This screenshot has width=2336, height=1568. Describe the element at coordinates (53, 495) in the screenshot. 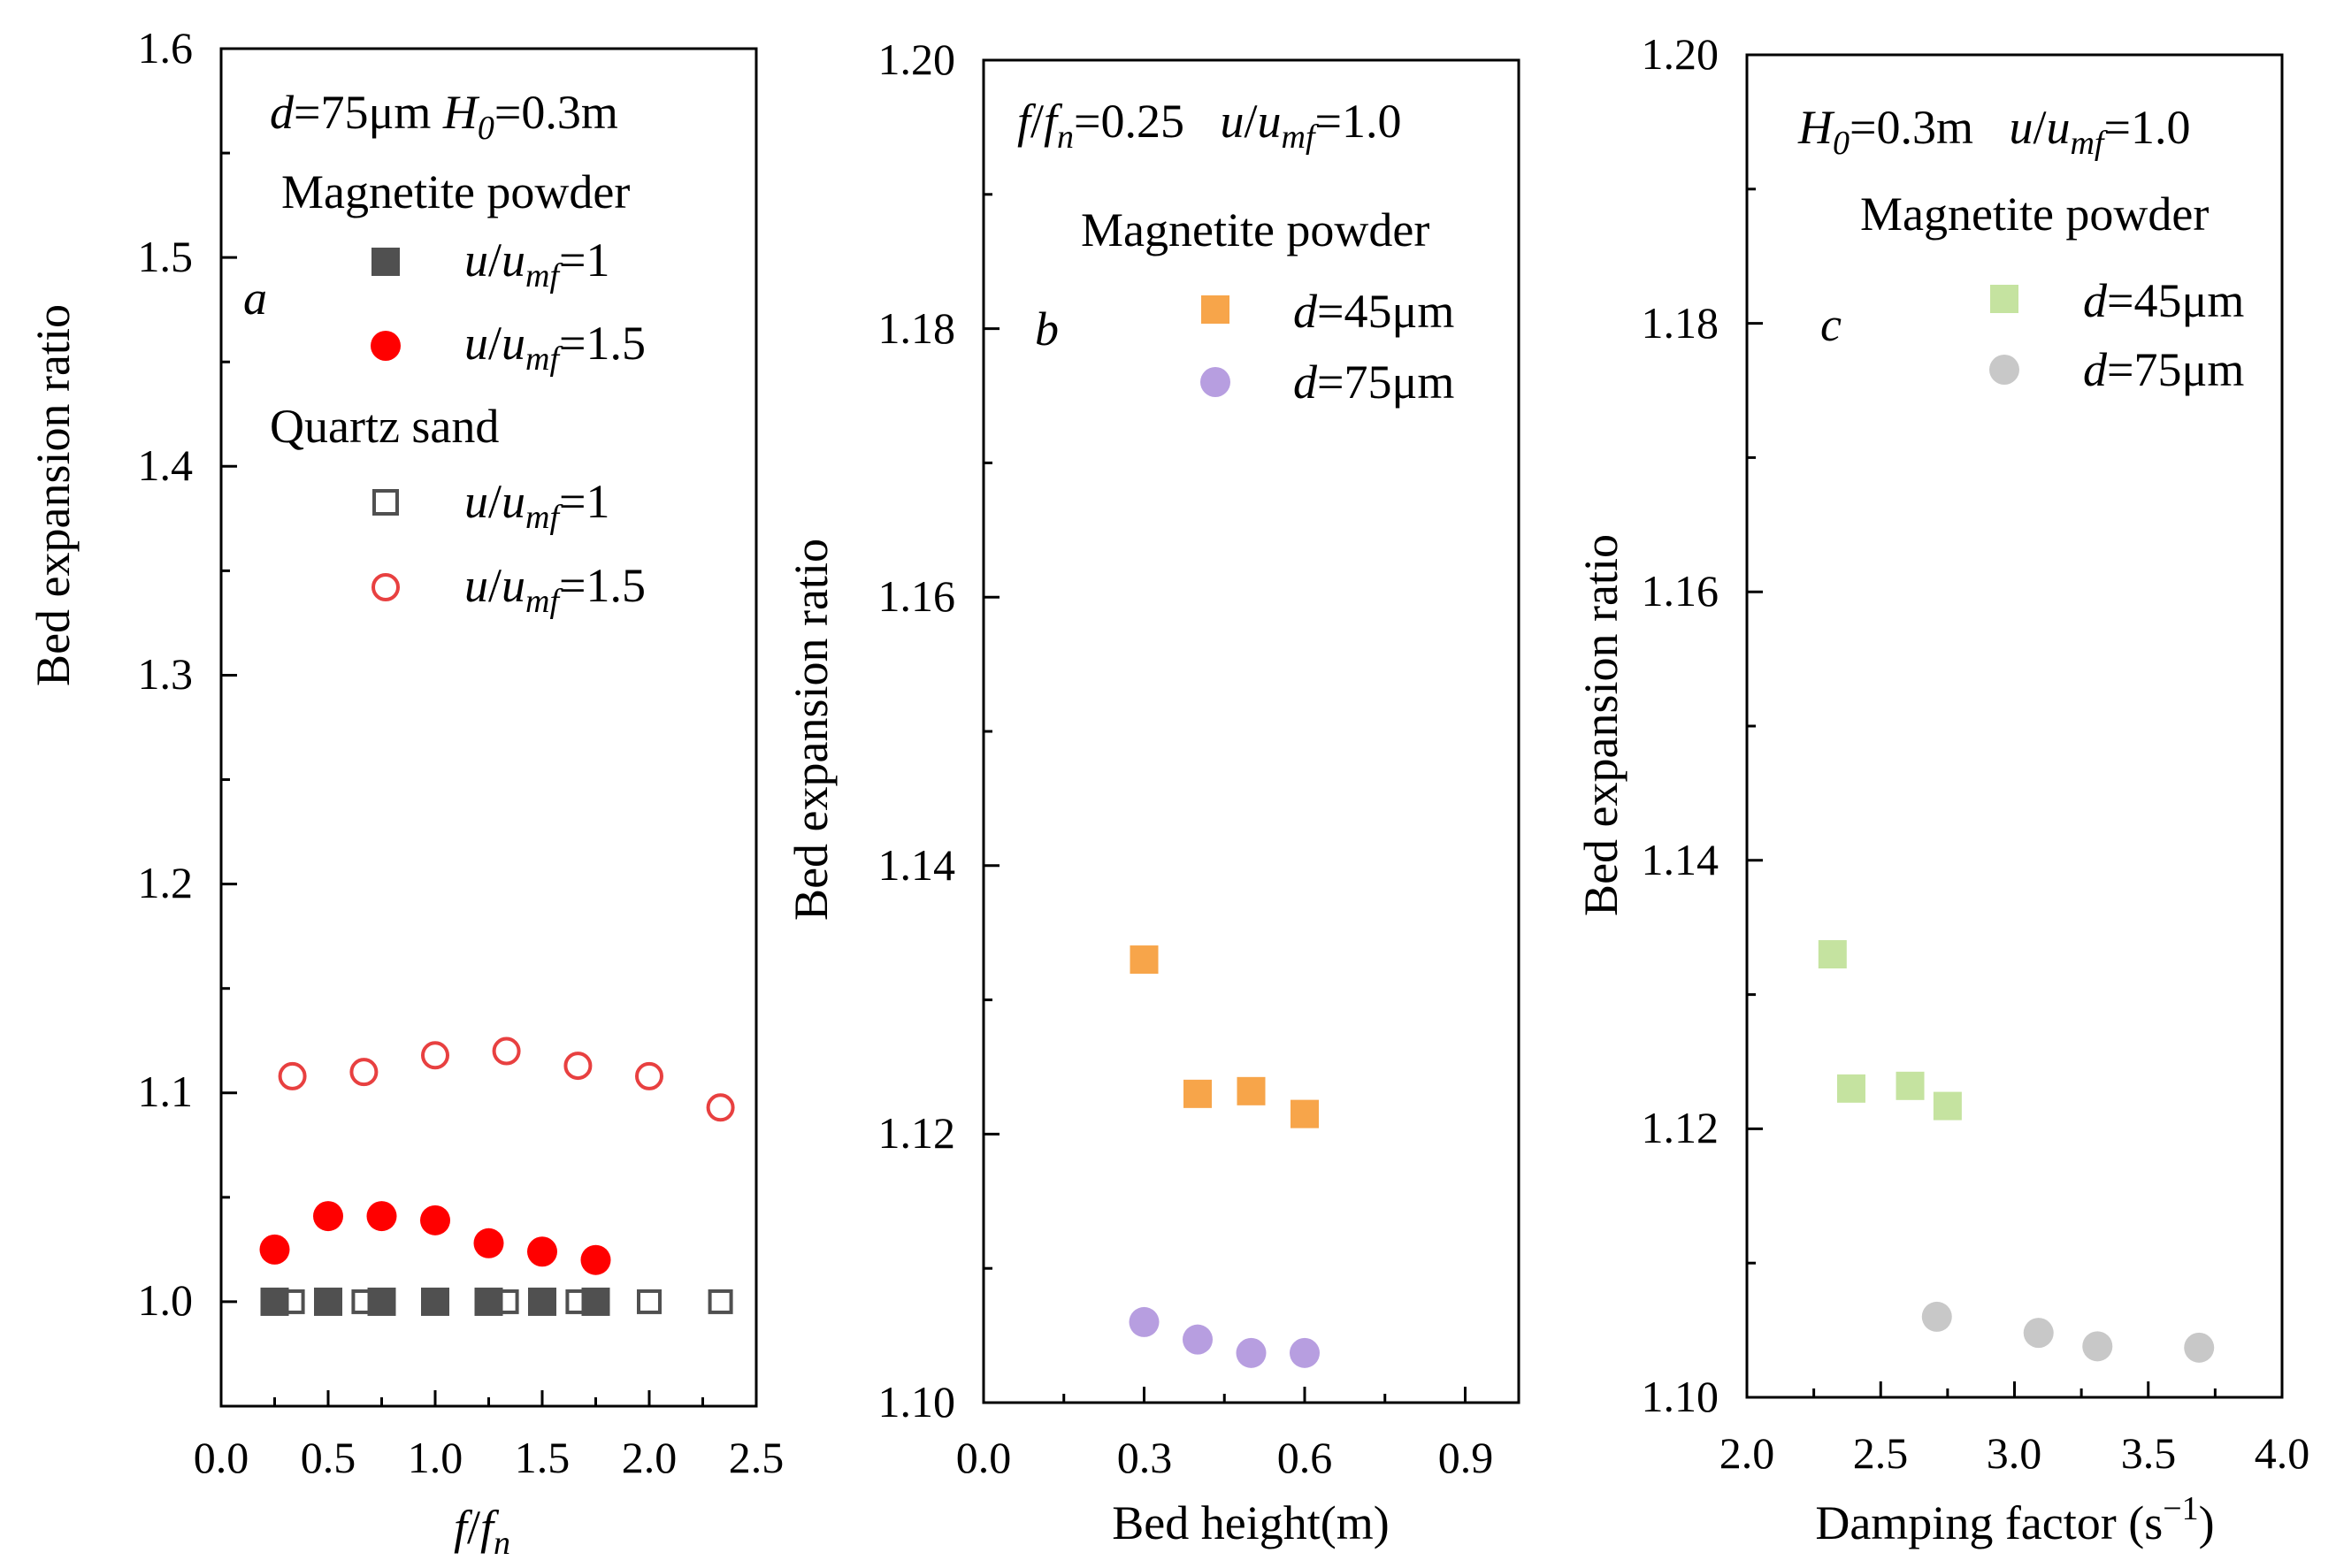

I see `panel-a-ylabel: Bed expansion ratio` at that location.